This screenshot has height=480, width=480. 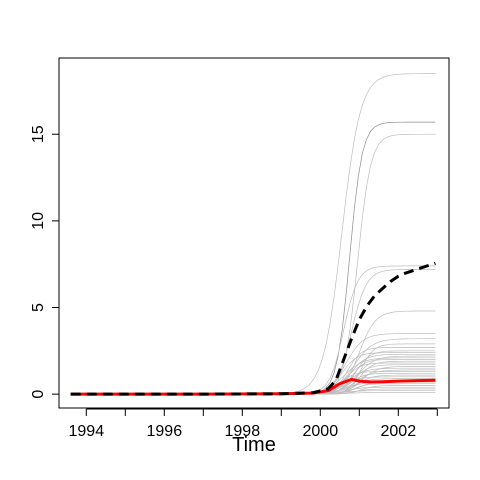 What do you see at coordinates (254, 445) in the screenshot?
I see `x-axis-title: Time` at bounding box center [254, 445].